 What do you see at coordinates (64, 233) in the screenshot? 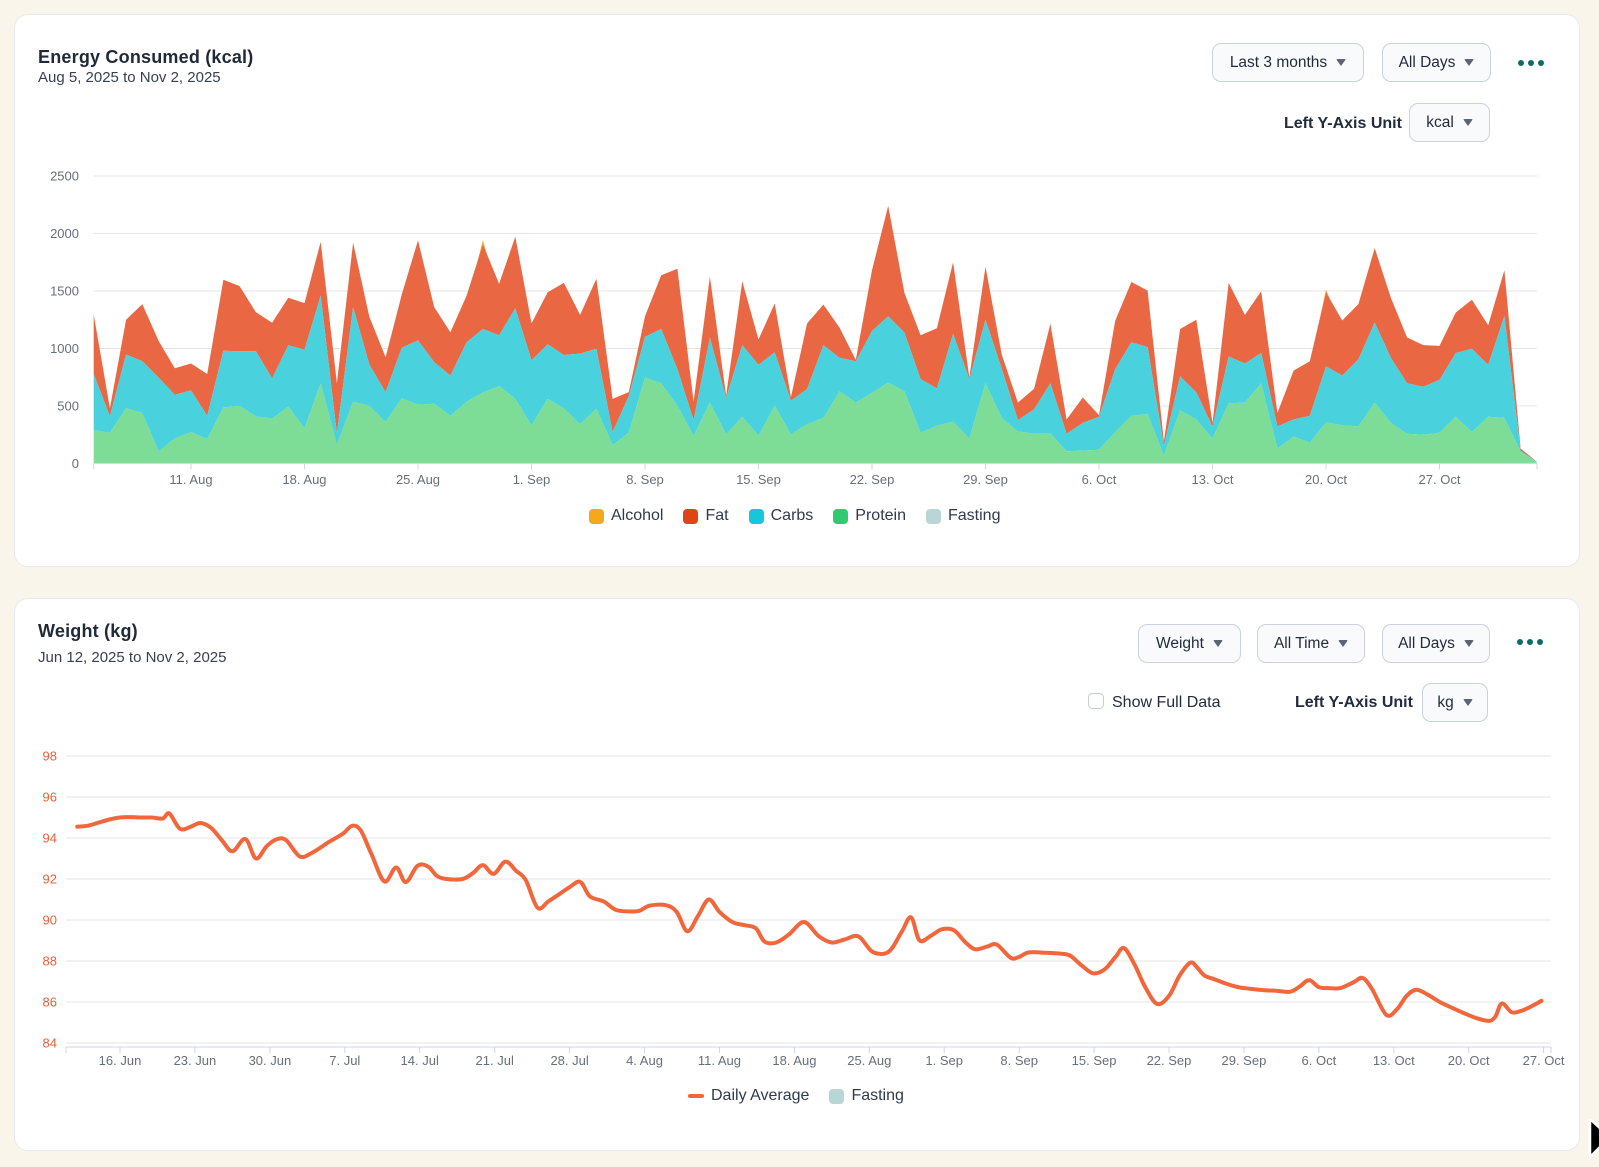
I see `svg-text: 2000` at bounding box center [64, 233].